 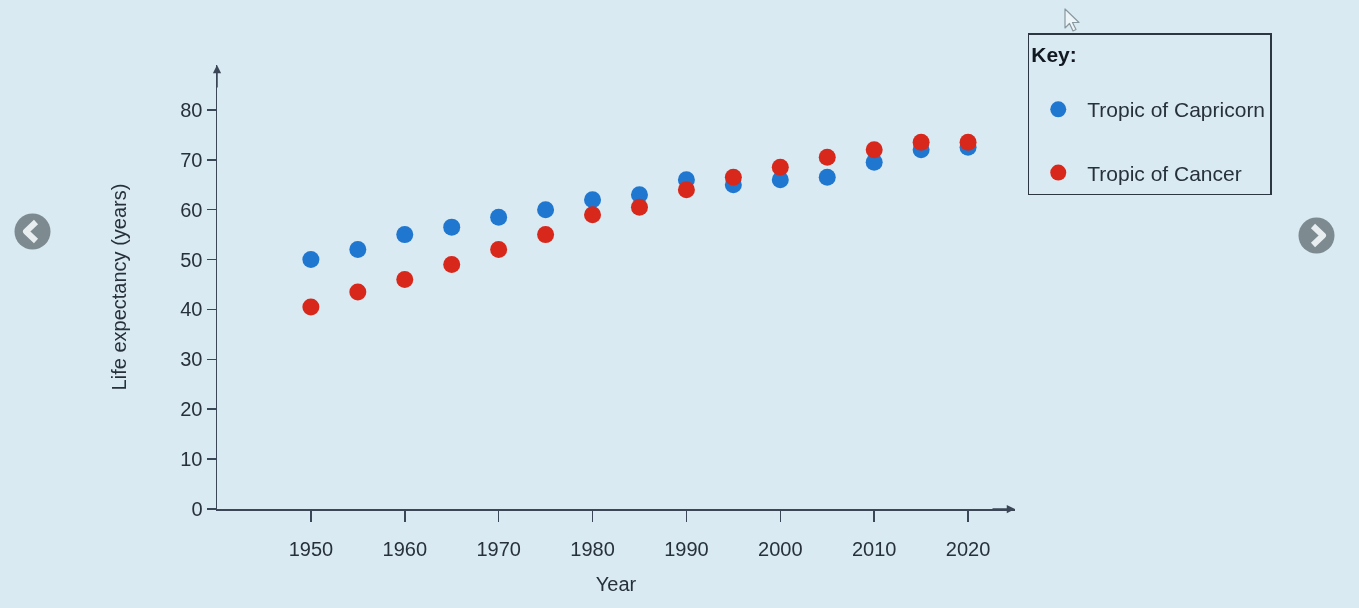 I want to click on x-tick-label: 1960, so click(x=405, y=548).